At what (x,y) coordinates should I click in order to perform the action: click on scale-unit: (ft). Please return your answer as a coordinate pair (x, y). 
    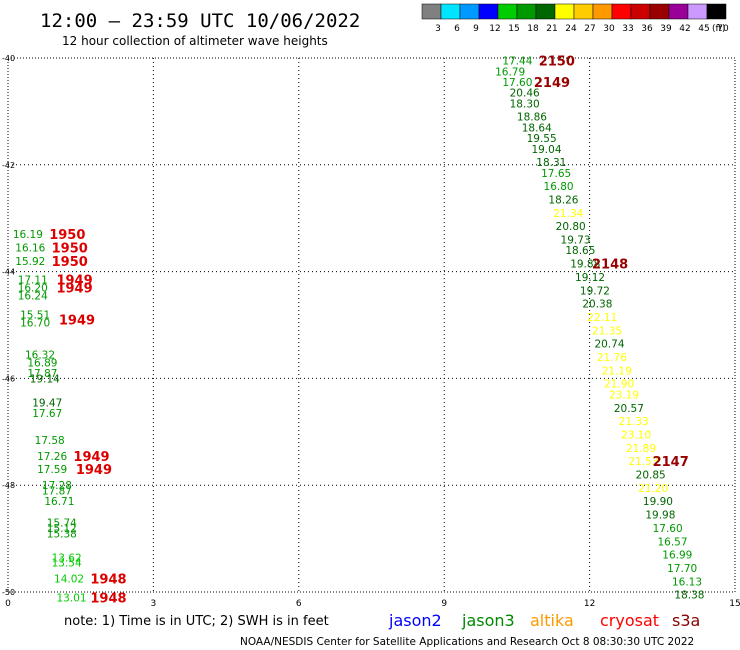
    Looking at the image, I should click on (719, 29).